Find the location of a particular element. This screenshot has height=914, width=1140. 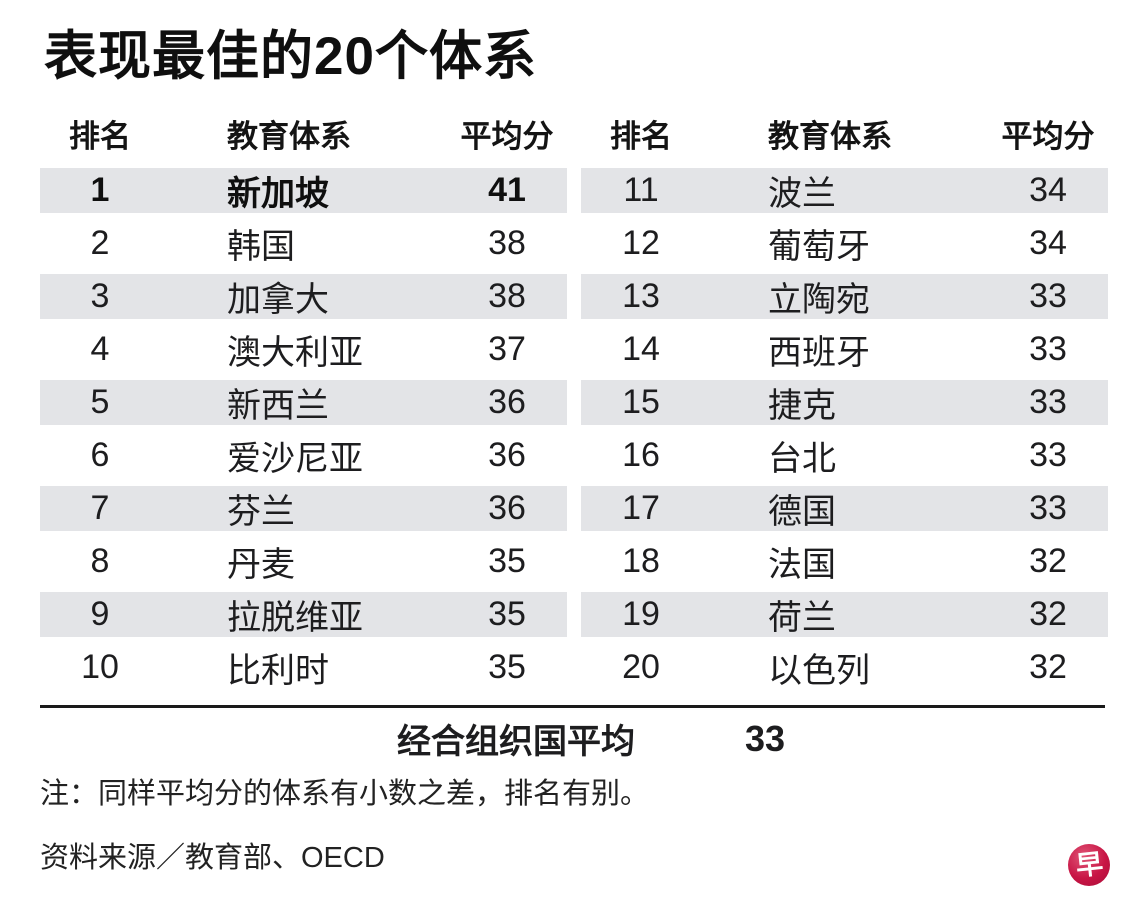

table-row: 7 芬兰 36 is located at coordinates (303, 508).